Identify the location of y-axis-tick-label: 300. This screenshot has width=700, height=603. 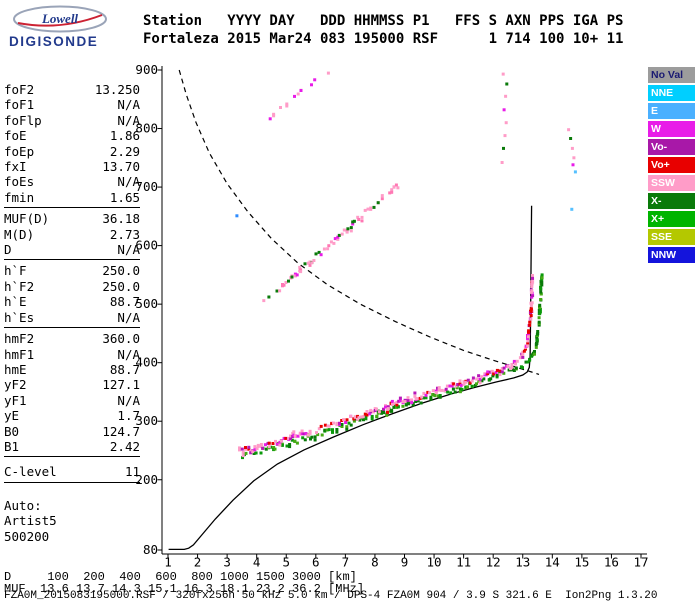
(146, 420).